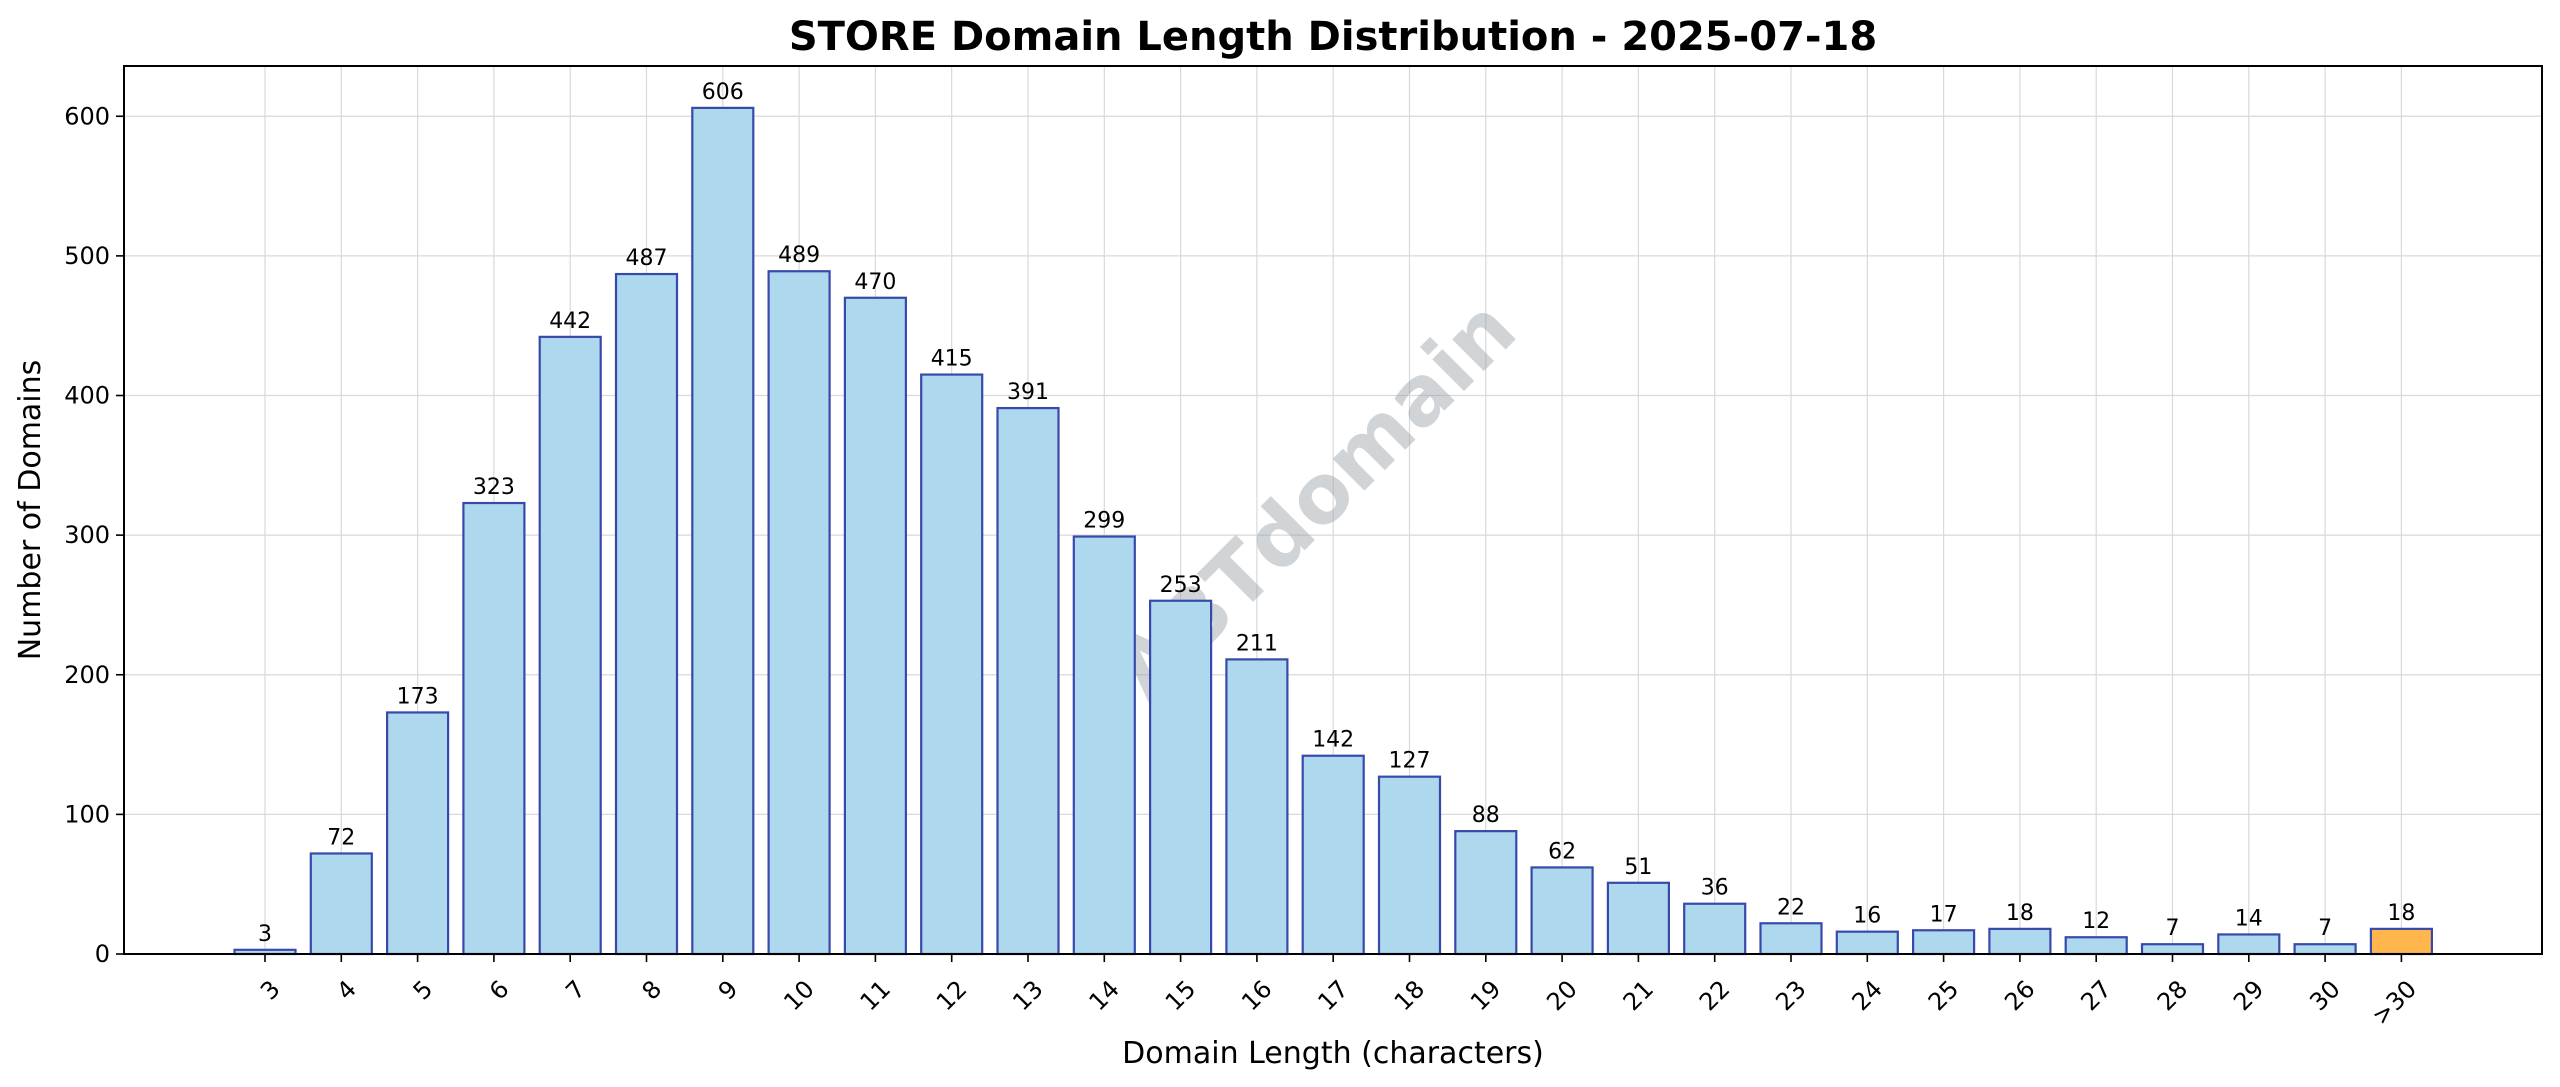 This screenshot has height=1087, width=2560. Describe the element at coordinates (499, 990) in the screenshot. I see `x-tick-label-6: 6` at that location.